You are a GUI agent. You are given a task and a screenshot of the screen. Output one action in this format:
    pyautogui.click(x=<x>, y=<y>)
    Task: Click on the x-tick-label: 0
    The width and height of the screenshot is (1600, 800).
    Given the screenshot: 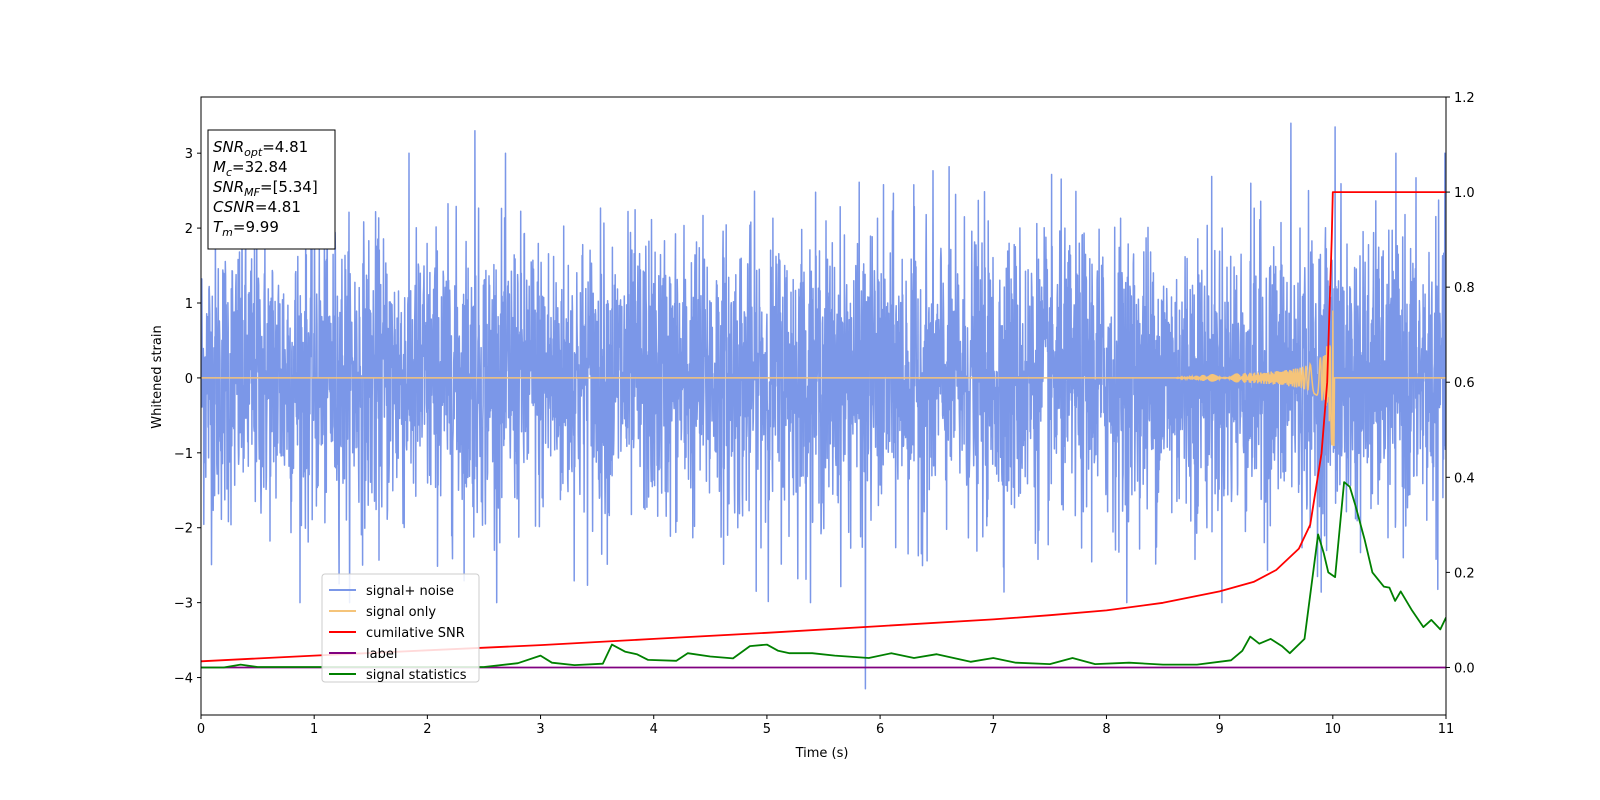 What is the action you would take?
    pyautogui.click(x=201, y=729)
    